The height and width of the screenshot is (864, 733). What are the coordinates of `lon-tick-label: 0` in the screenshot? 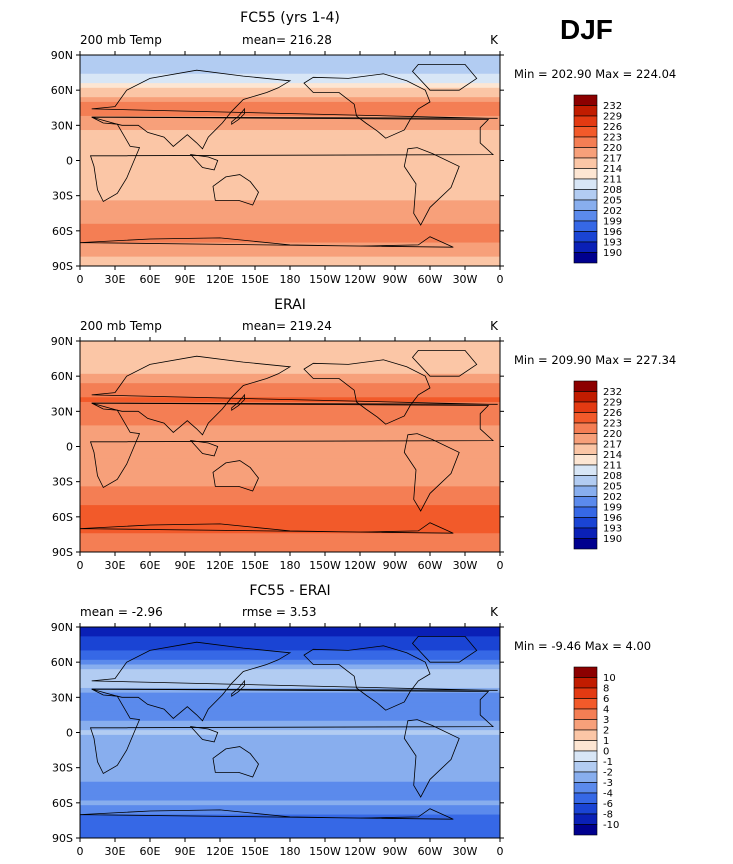 It's located at (80, 279).